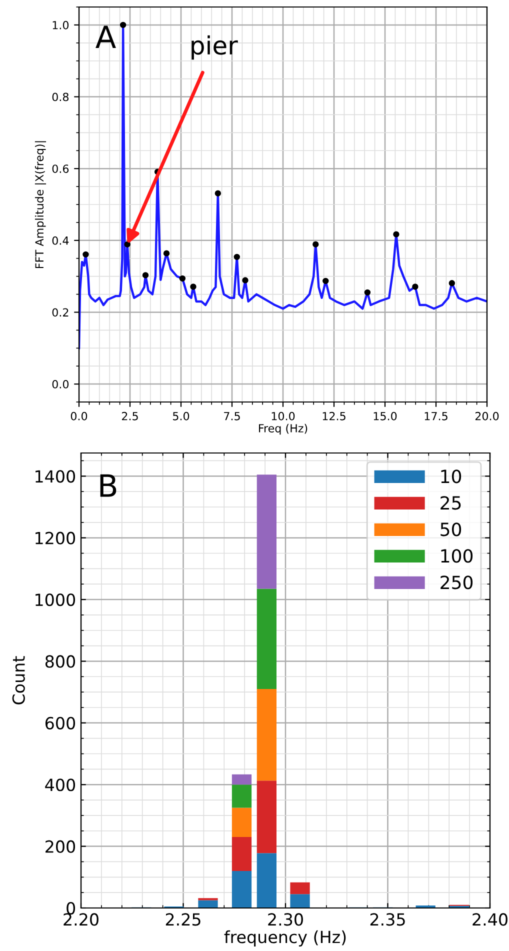 Image resolution: width=509 pixels, height=951 pixels. What do you see at coordinates (490, 919) in the screenshot?
I see `x-tick-label: 2.40` at bounding box center [490, 919].